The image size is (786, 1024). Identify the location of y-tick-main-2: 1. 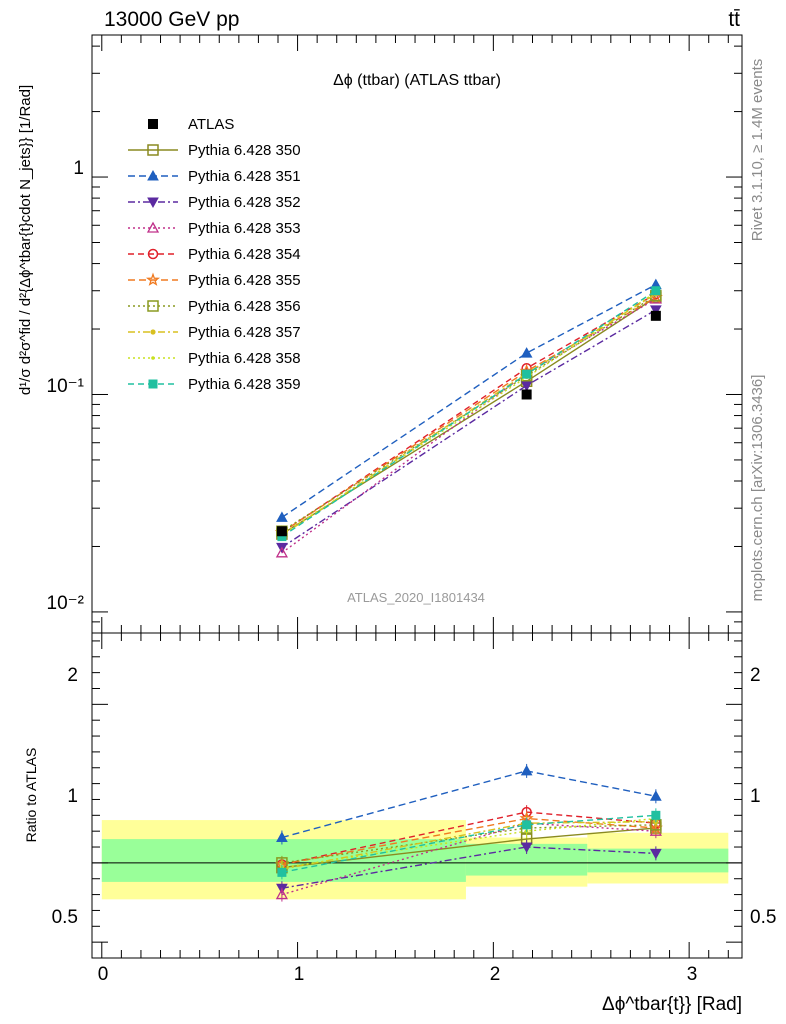
(78, 168).